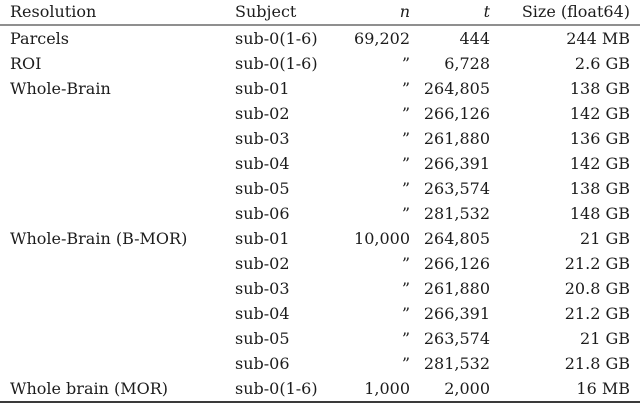  Describe the element at coordinates (60, 88) in the screenshot. I see `cell-resolution: Whole-Brain` at that location.